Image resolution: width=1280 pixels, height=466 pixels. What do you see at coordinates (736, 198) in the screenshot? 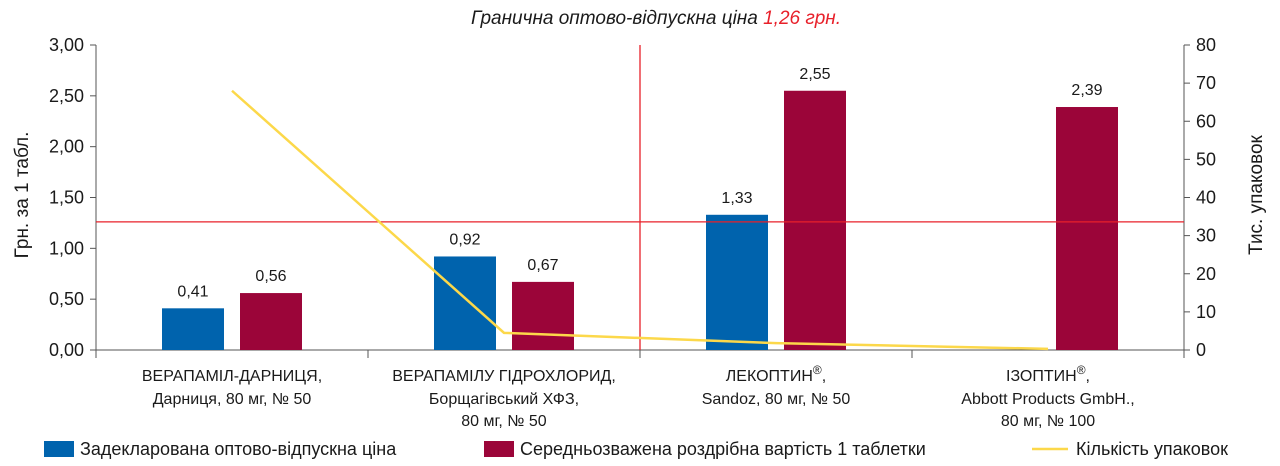
I see `data-label: 1,33` at bounding box center [736, 198].